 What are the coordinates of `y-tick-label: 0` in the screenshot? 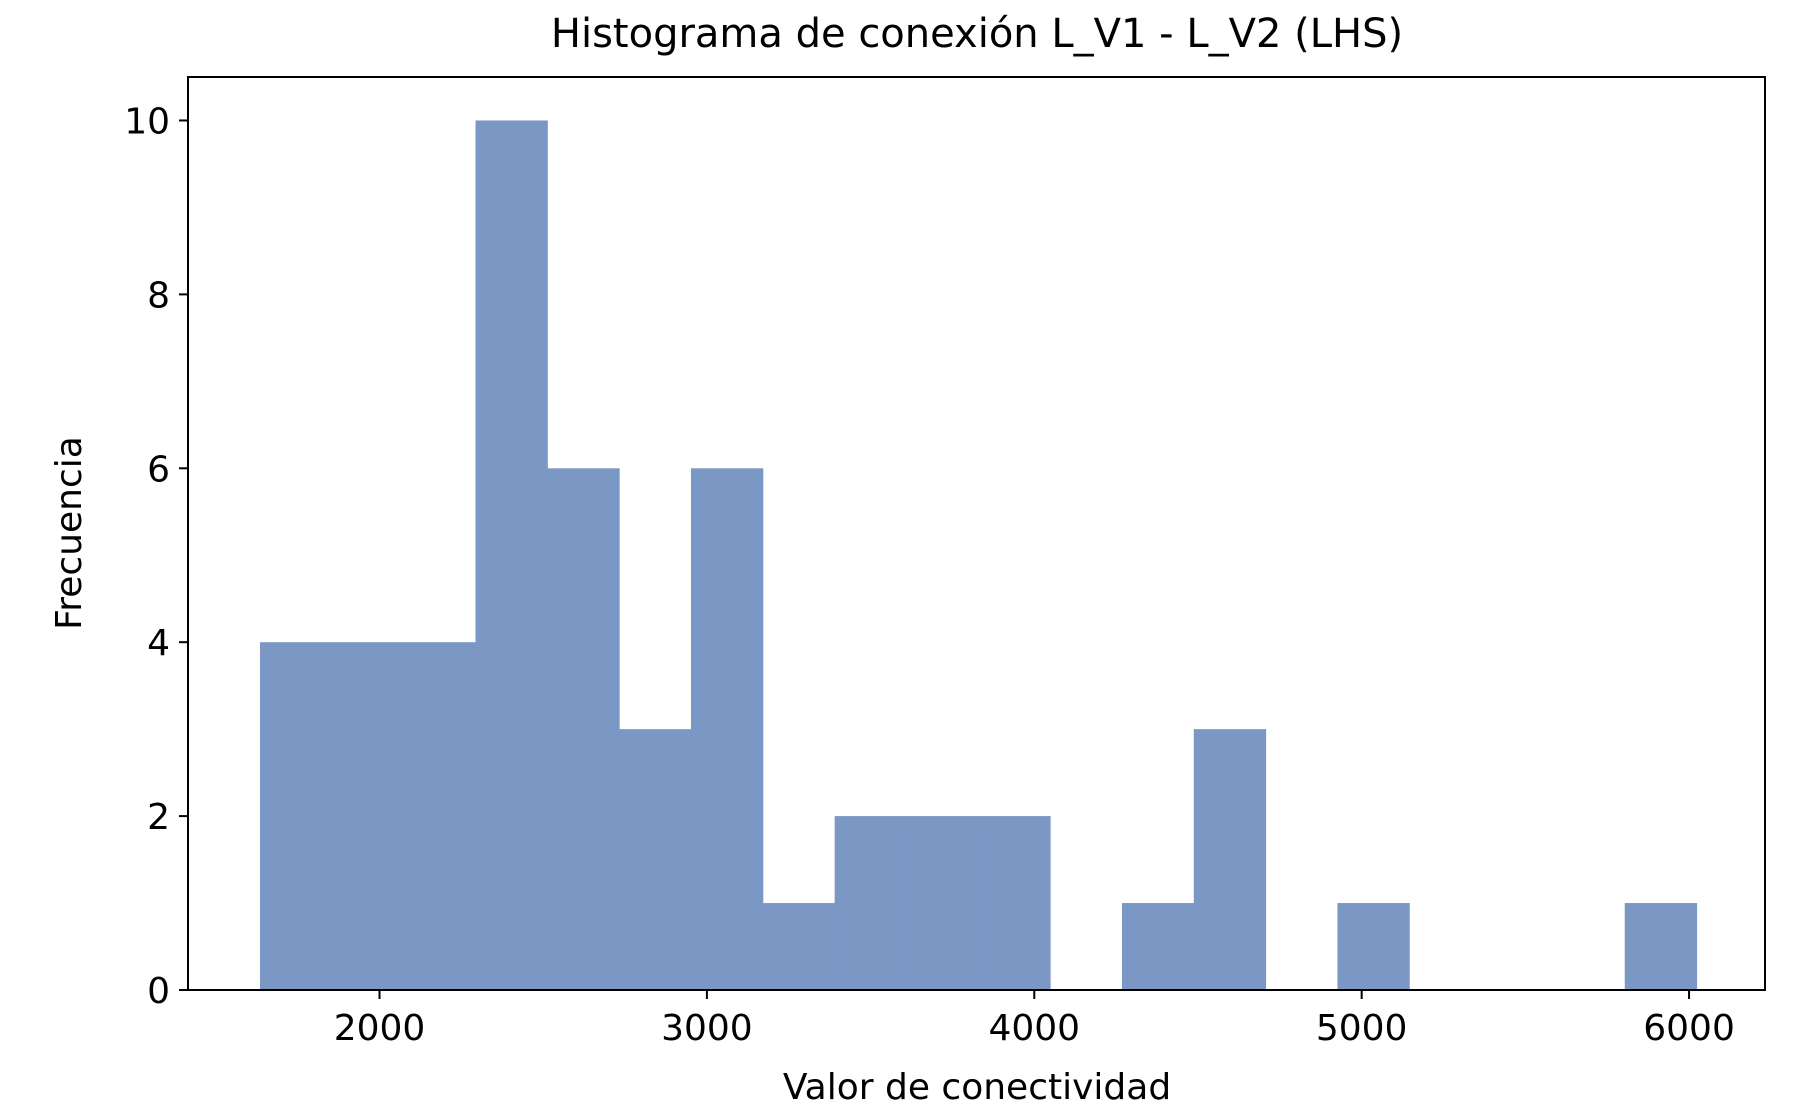 It's located at (158, 991).